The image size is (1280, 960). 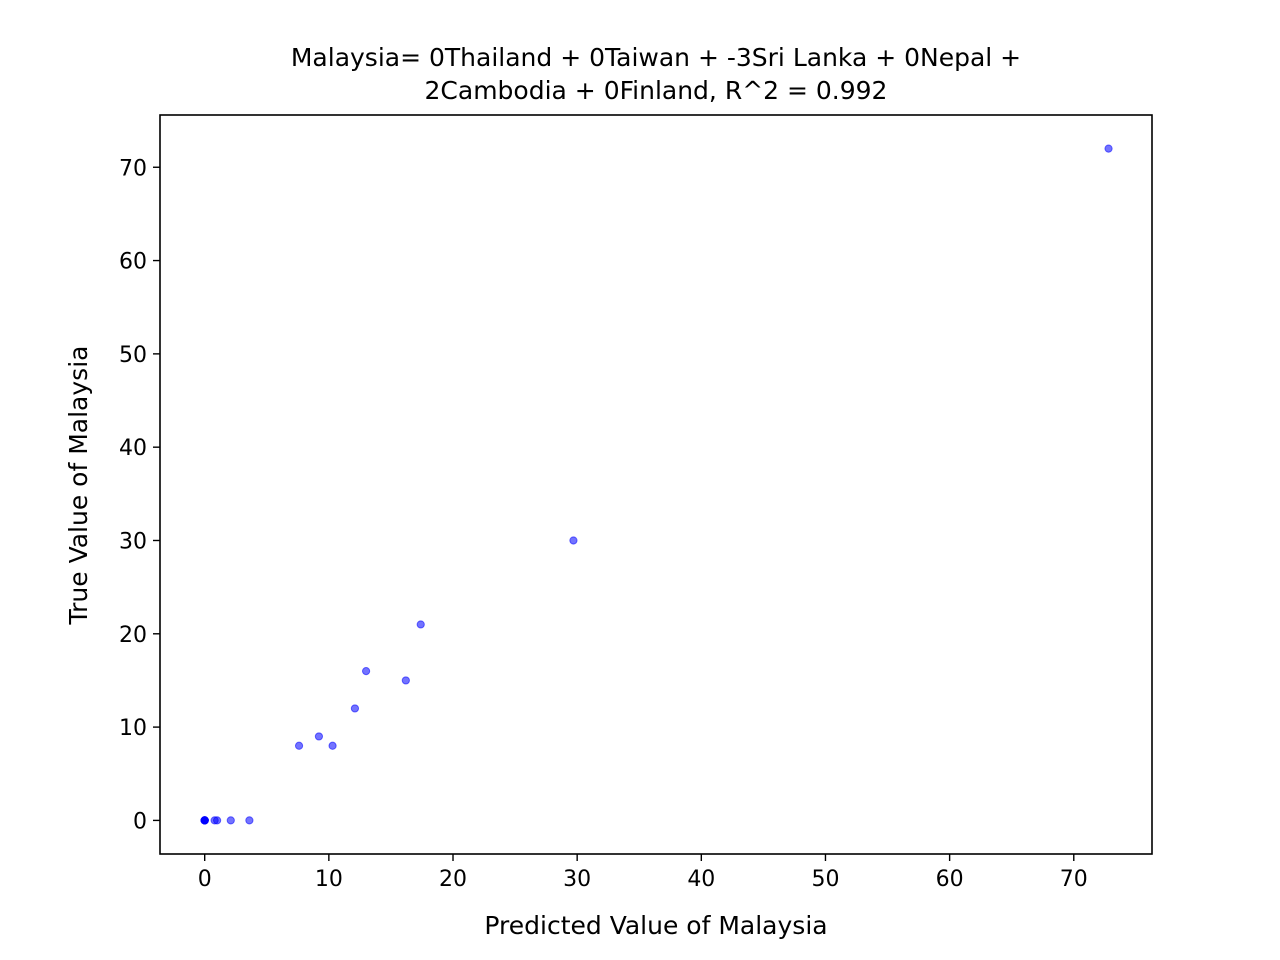 What do you see at coordinates (140, 821) in the screenshot?
I see `y-tick-label: 0` at bounding box center [140, 821].